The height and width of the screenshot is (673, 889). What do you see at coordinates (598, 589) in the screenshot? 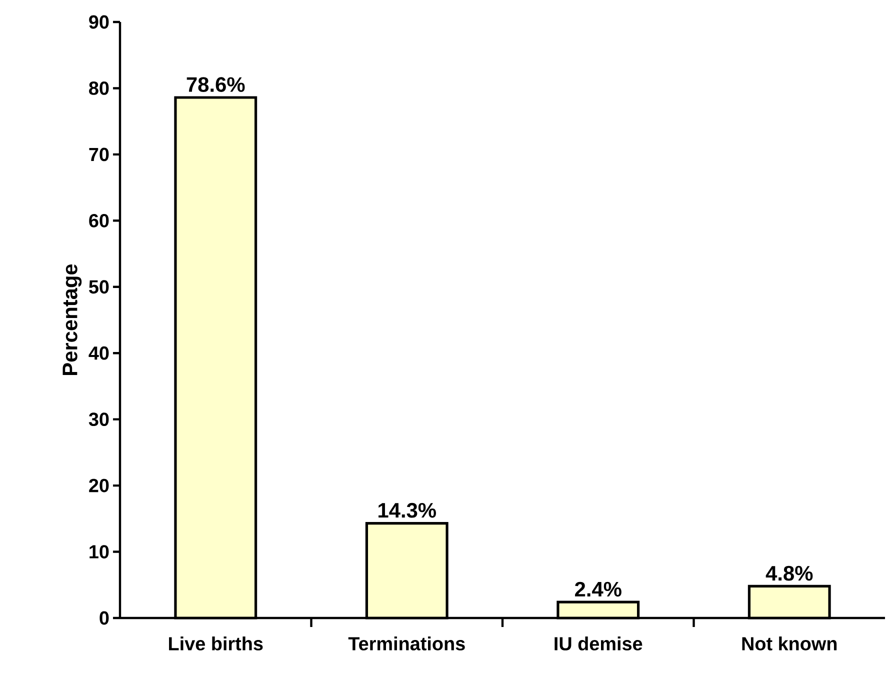
I see `data-label: 2.4%` at bounding box center [598, 589].